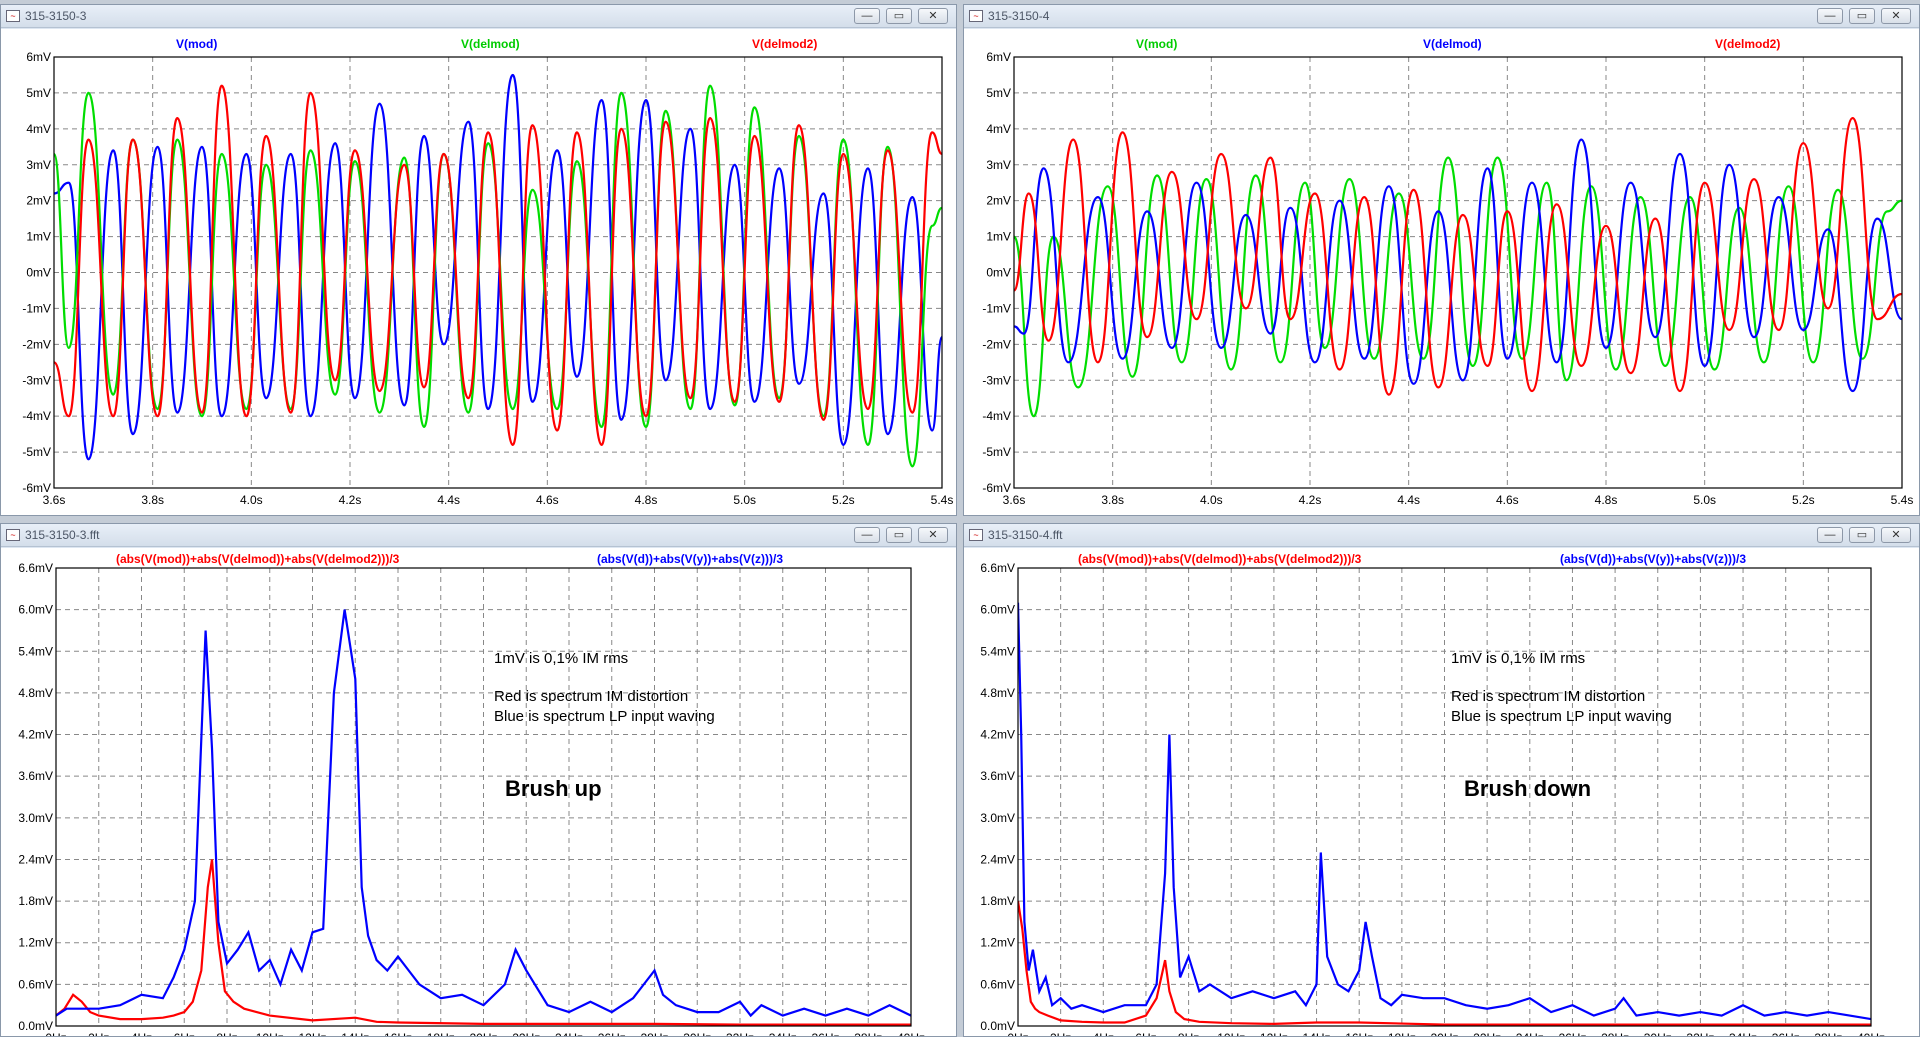  I want to click on x-tick-label: 32Hz, so click(1700, 1033).